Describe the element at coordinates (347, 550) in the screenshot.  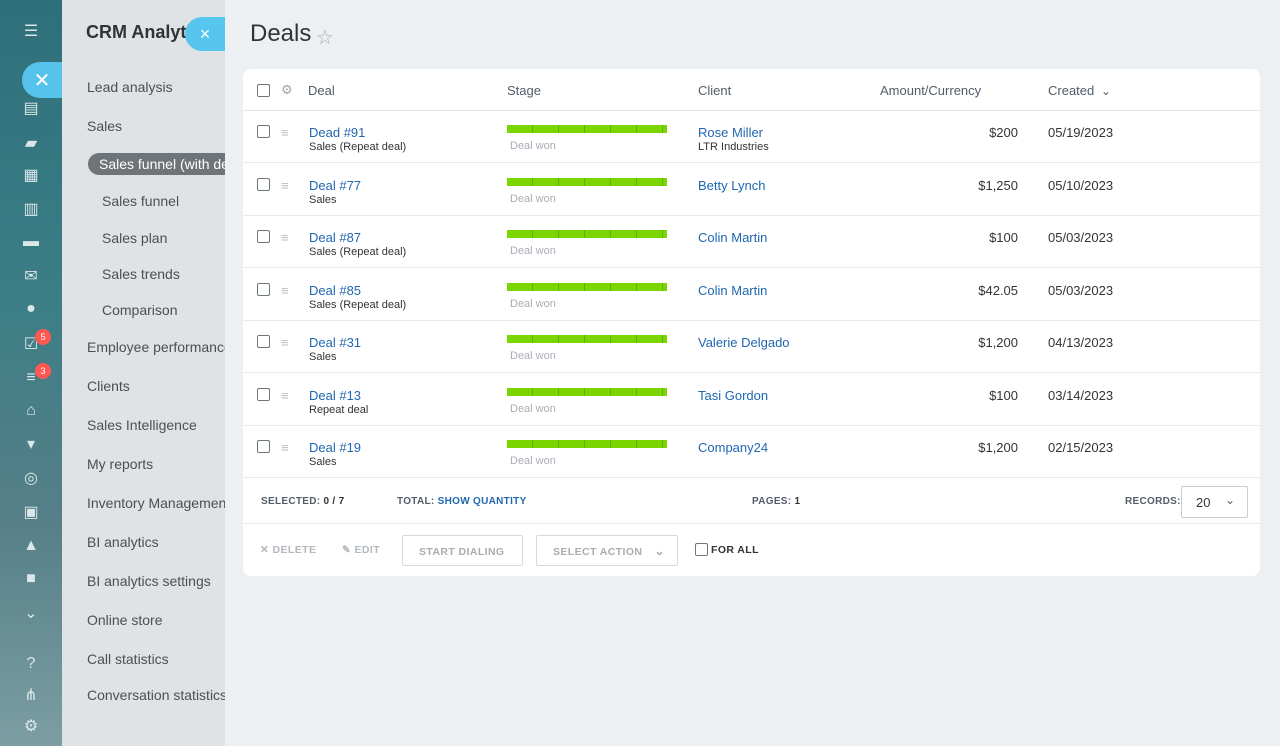
I see `pencil-icon: ✎` at that location.